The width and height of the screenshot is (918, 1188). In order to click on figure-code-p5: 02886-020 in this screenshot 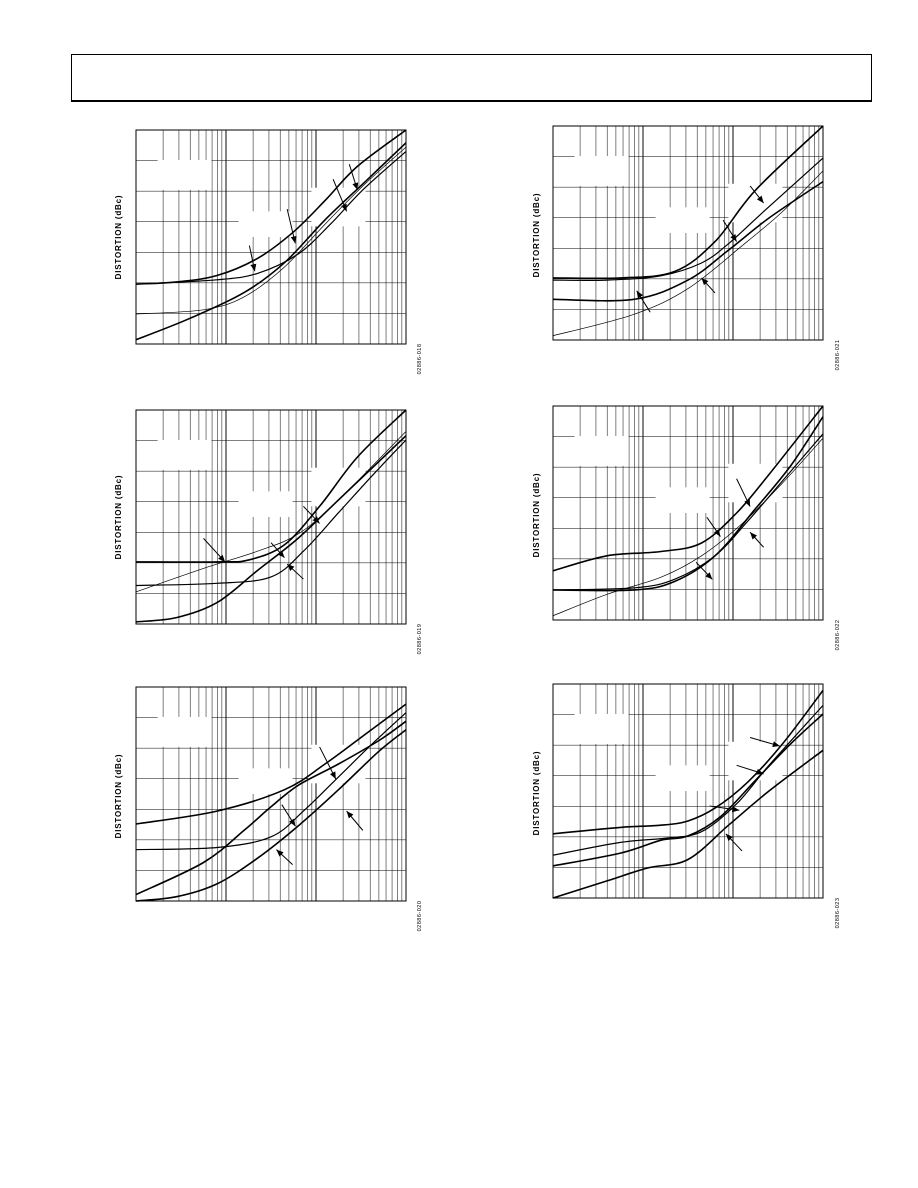, I will do `click(420, 916)`.